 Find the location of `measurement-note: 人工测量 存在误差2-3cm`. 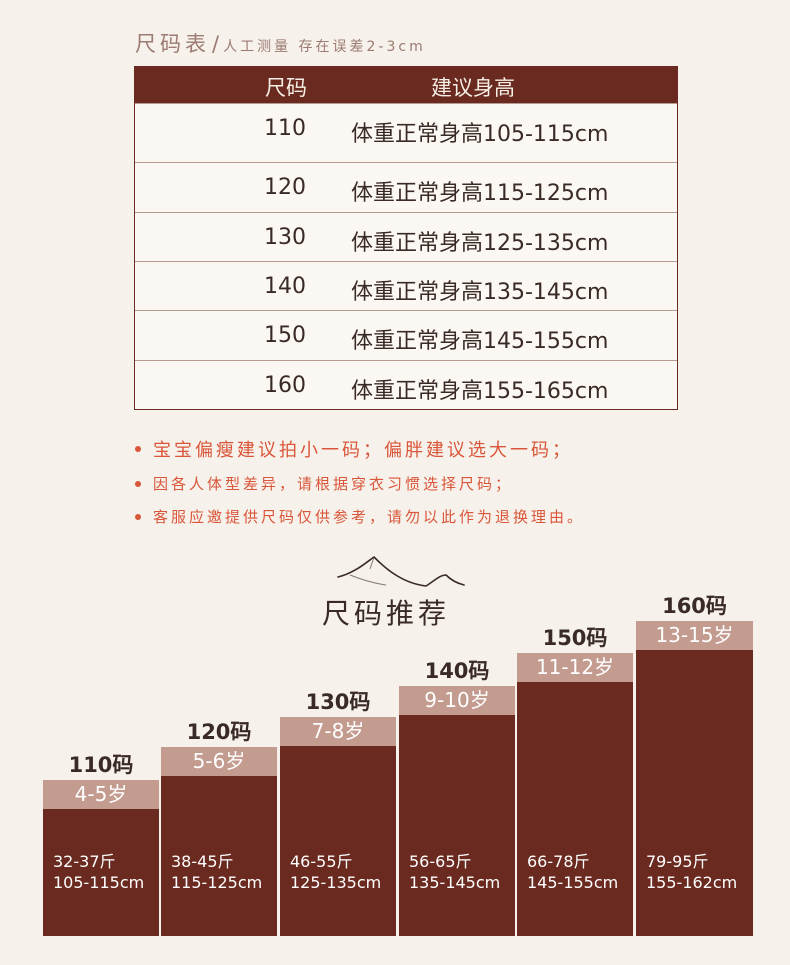

measurement-note: 人工测量 存在误差2-3cm is located at coordinates (324, 47).